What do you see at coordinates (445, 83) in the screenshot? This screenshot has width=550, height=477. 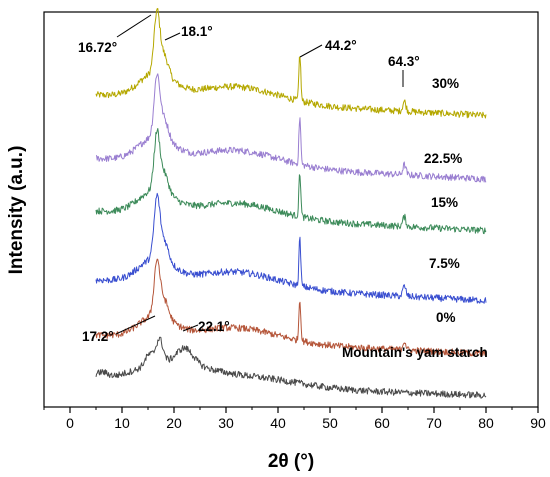 I see `series-label-30: 30%` at bounding box center [445, 83].